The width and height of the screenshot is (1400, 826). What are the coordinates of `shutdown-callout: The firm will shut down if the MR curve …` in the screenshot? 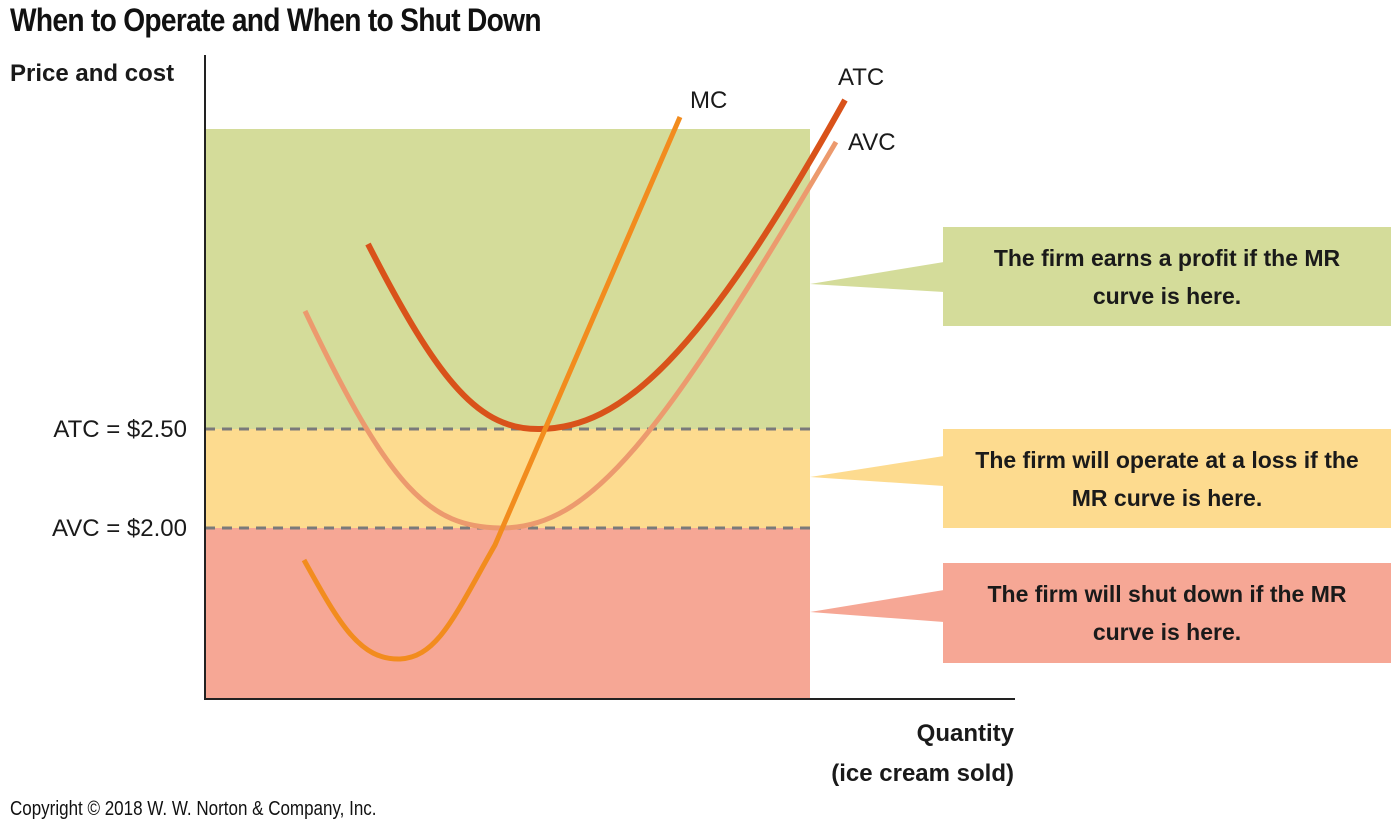 It's located at (1167, 613).